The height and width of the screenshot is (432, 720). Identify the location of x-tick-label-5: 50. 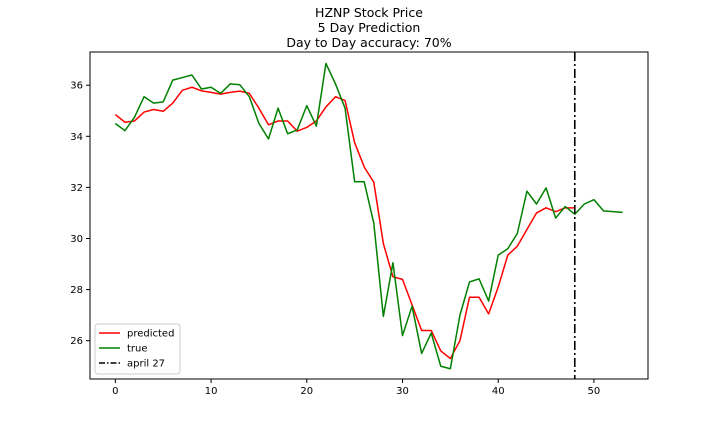
(594, 391).